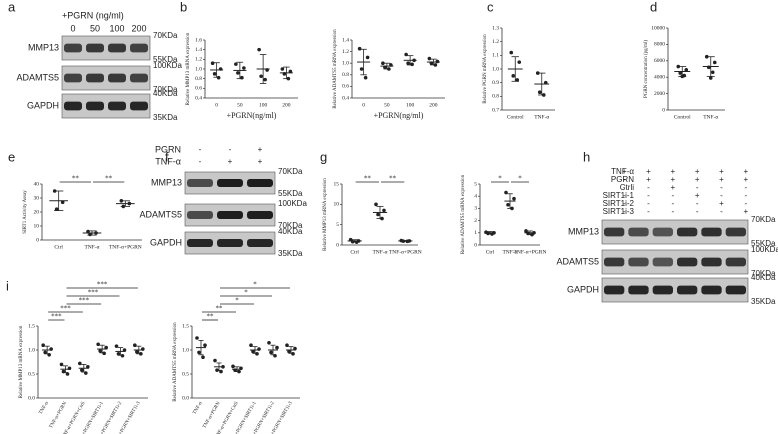 The image size is (778, 434). Describe the element at coordinates (25, 212) in the screenshot. I see `y-axis-label: SIRT1 Activity Assay` at that location.